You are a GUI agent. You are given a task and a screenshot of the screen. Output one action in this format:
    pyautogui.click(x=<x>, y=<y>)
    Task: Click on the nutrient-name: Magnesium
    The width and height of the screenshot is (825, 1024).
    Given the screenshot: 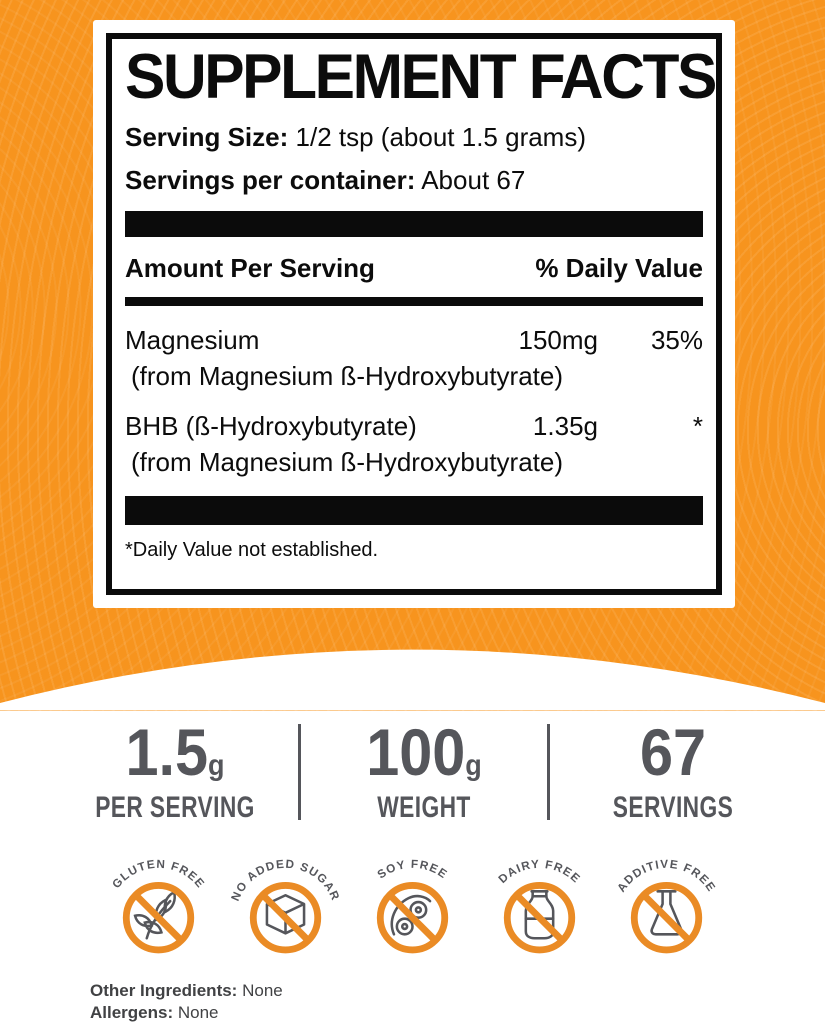 What is the action you would take?
    pyautogui.click(x=192, y=340)
    